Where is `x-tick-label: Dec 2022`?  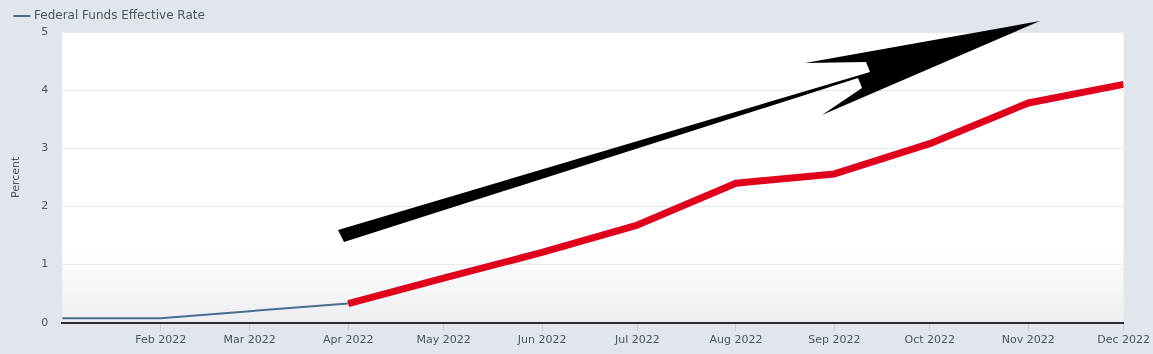
x-tick-label: Dec 2022 is located at coordinates (1123, 340).